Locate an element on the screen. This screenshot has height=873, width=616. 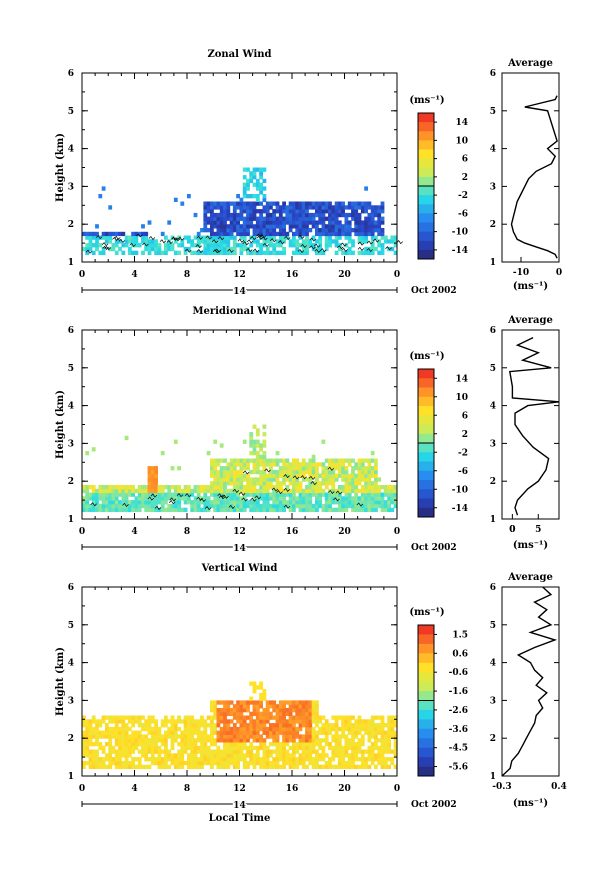
colorbar-label: 14 is located at coordinates (461, 379).